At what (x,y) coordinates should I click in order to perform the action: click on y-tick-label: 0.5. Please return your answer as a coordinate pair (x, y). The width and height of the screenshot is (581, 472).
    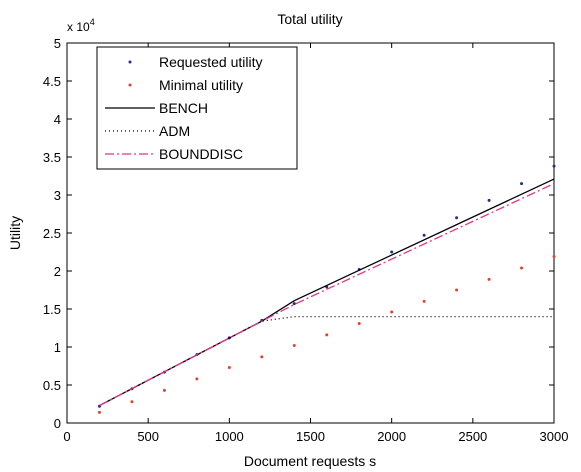
    Looking at the image, I should click on (52, 385).